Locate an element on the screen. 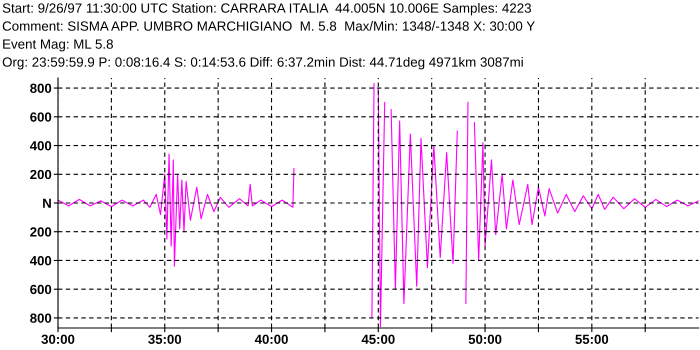  x-tick-label: 30:00 is located at coordinates (57, 339).